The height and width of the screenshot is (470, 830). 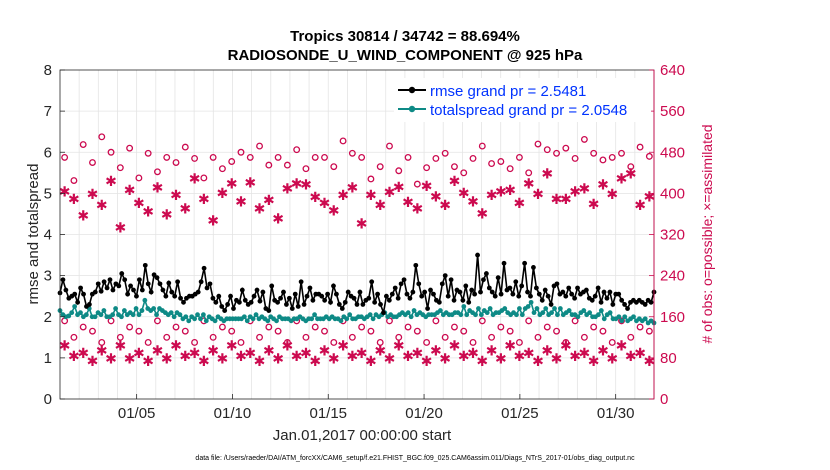 I want to click on x-axis-label: Jan.01,2017 00:00:00 start, so click(x=362, y=435).